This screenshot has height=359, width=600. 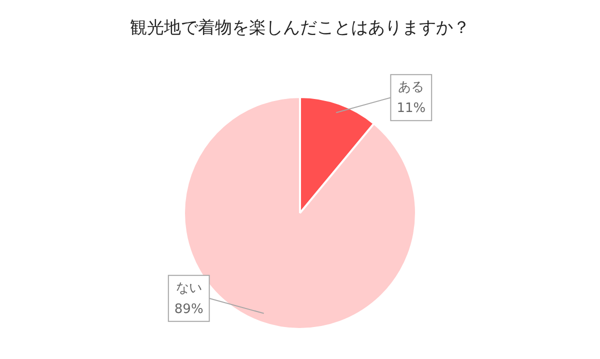 I want to click on data-label: 11%, so click(x=411, y=108).